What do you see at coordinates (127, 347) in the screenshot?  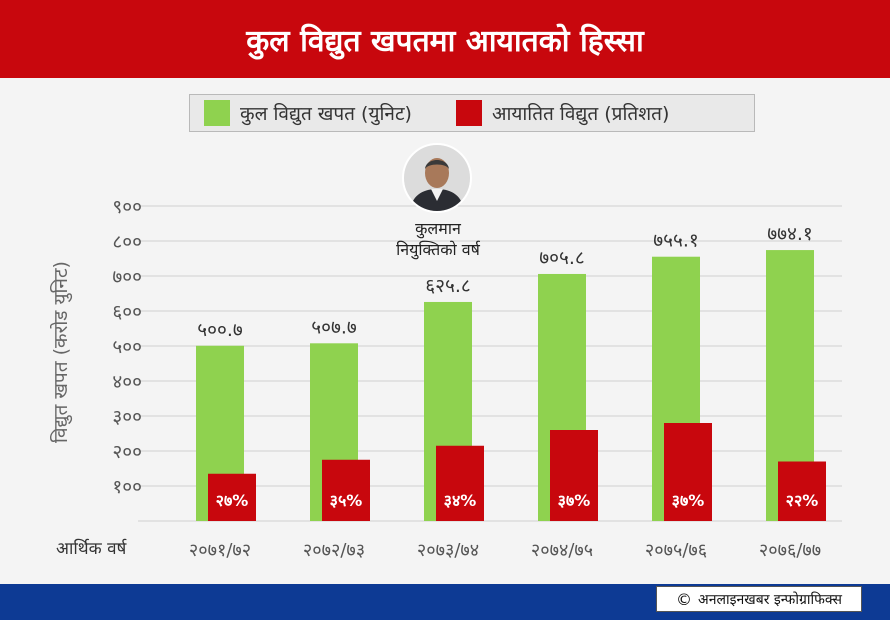 I see `y-tick-label: ५००` at bounding box center [127, 347].